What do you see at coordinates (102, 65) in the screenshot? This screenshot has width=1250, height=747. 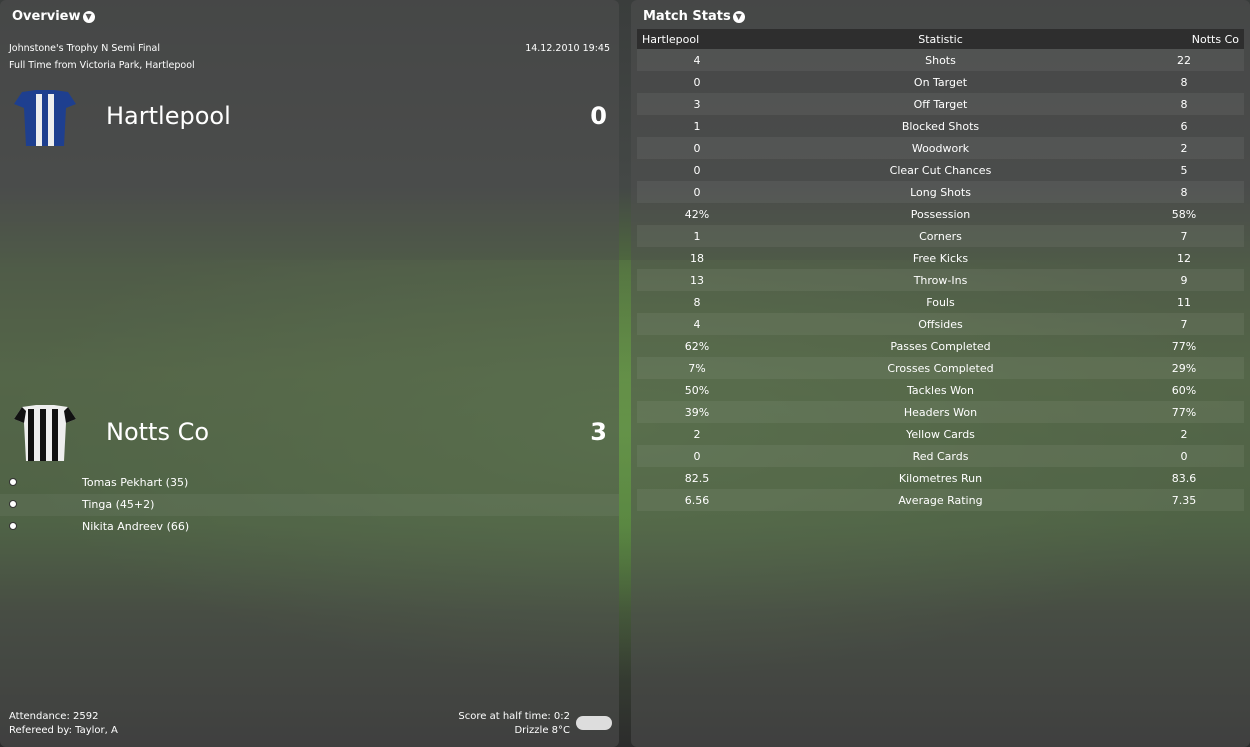 I see `match-status: Full Time from Victoria Park, Hartlepool` at bounding box center [102, 65].